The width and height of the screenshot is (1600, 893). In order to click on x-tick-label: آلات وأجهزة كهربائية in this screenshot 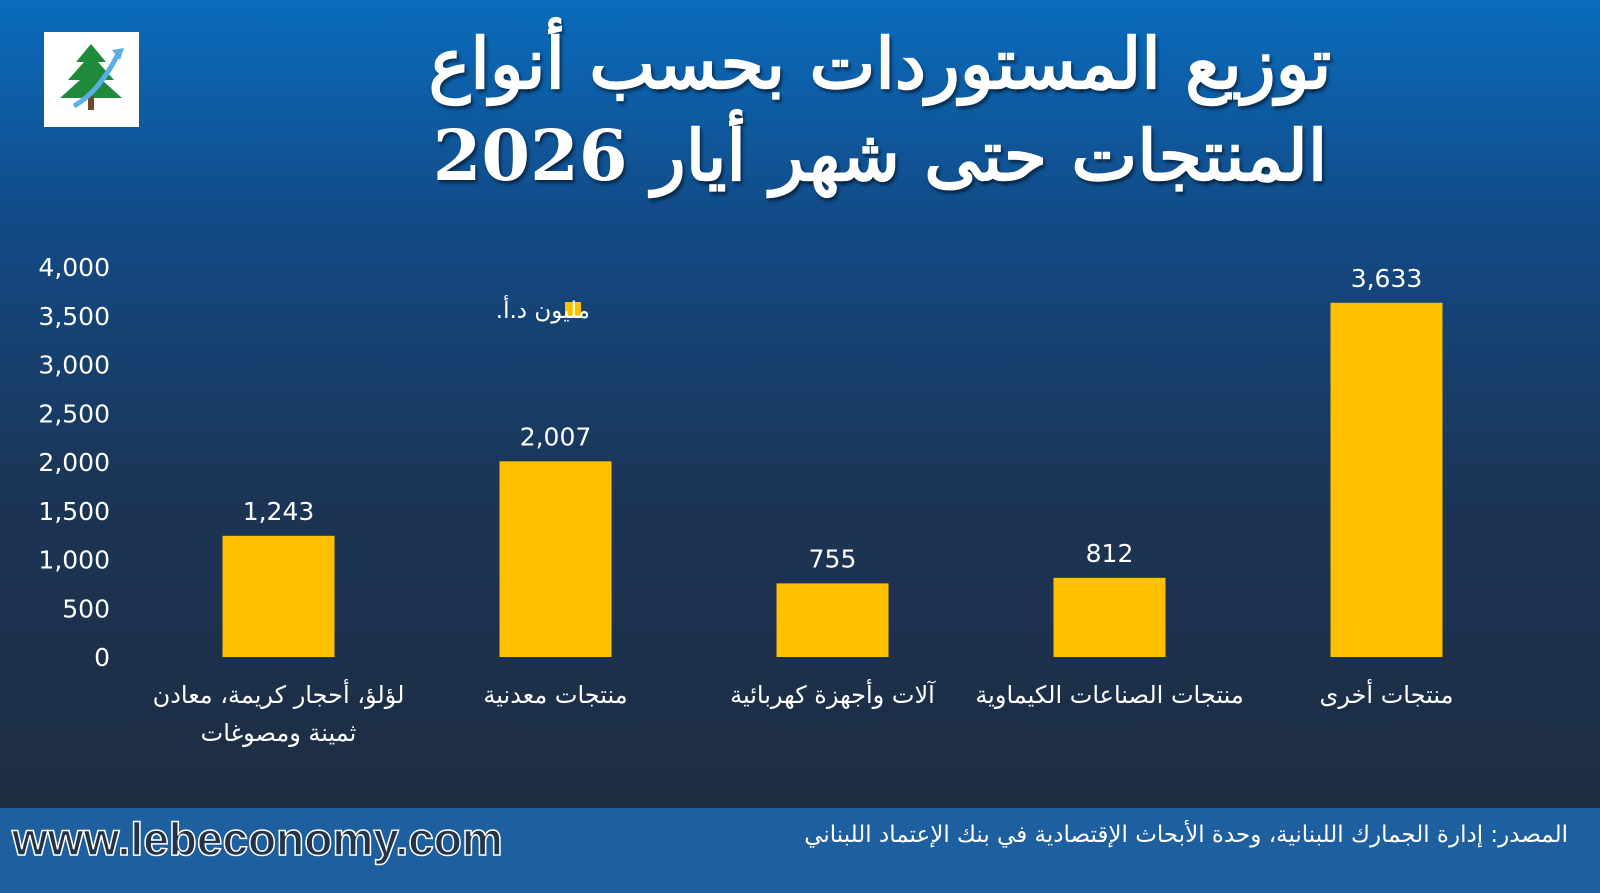, I will do `click(832, 695)`.